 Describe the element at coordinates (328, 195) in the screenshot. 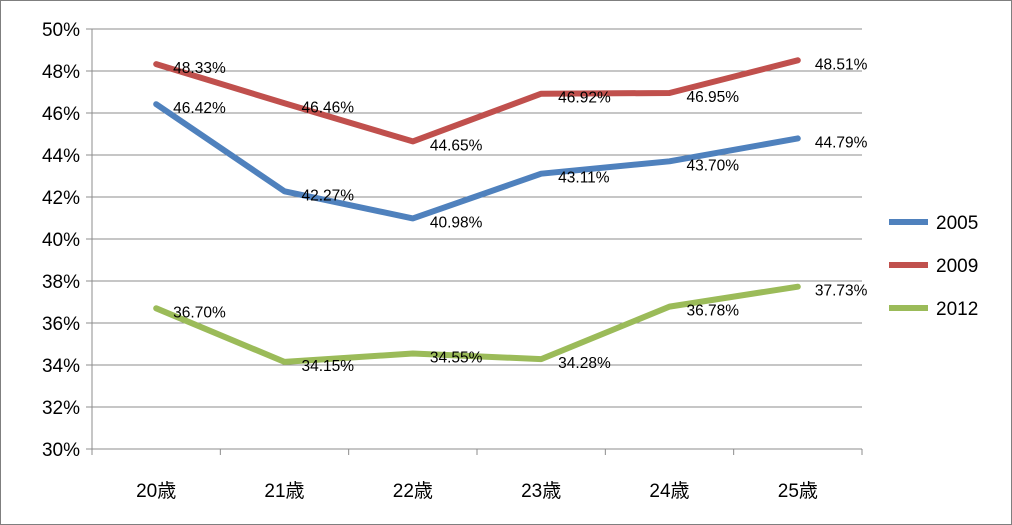

I see `data-label-2005: 42.27%` at that location.